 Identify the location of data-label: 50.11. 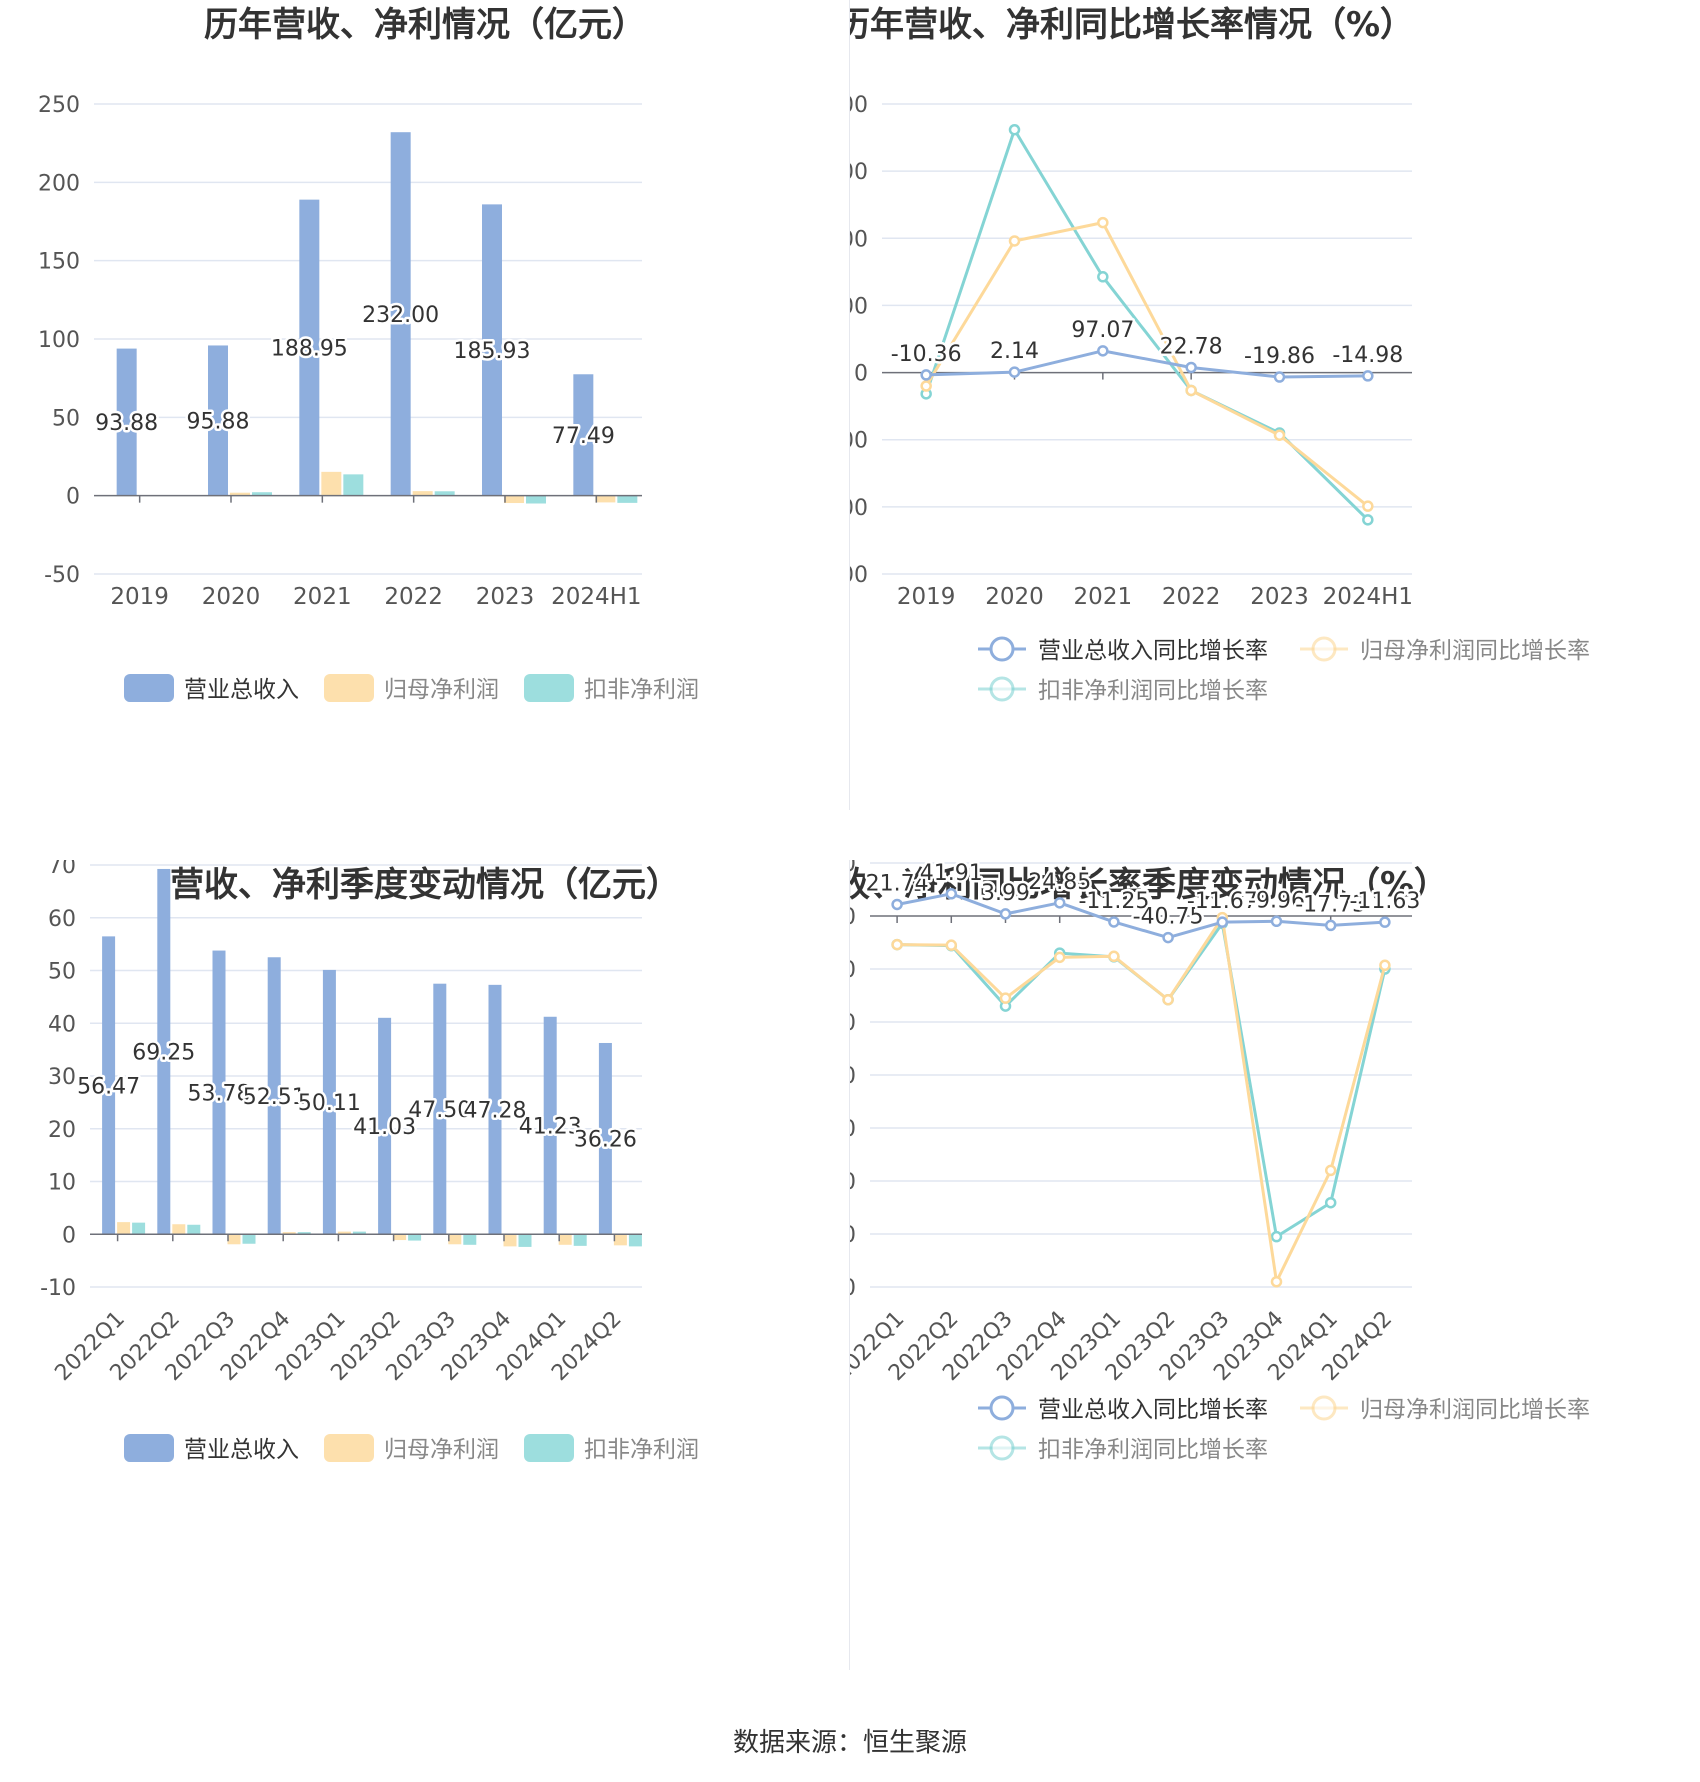
(329, 1103).